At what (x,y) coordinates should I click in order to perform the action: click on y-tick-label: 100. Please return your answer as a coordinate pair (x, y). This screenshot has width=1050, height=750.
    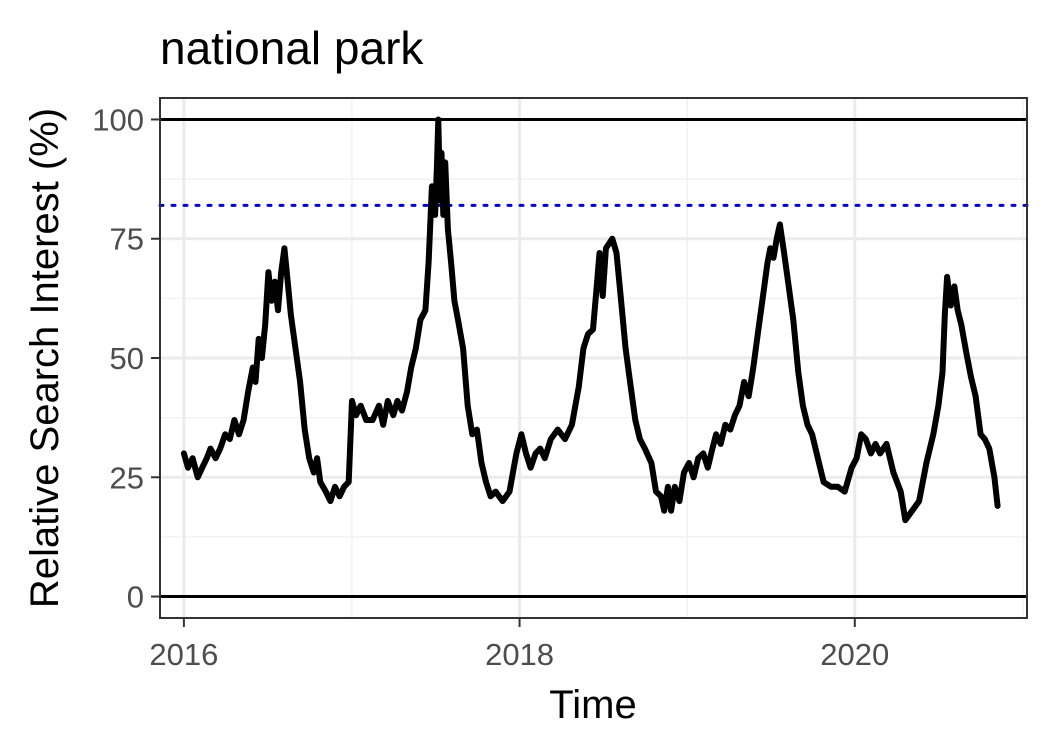
    Looking at the image, I should click on (118, 119).